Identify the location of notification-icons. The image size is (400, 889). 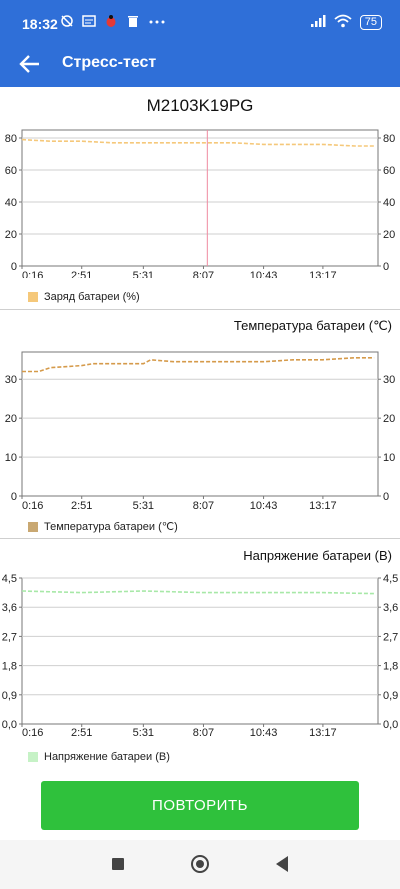
(113, 22).